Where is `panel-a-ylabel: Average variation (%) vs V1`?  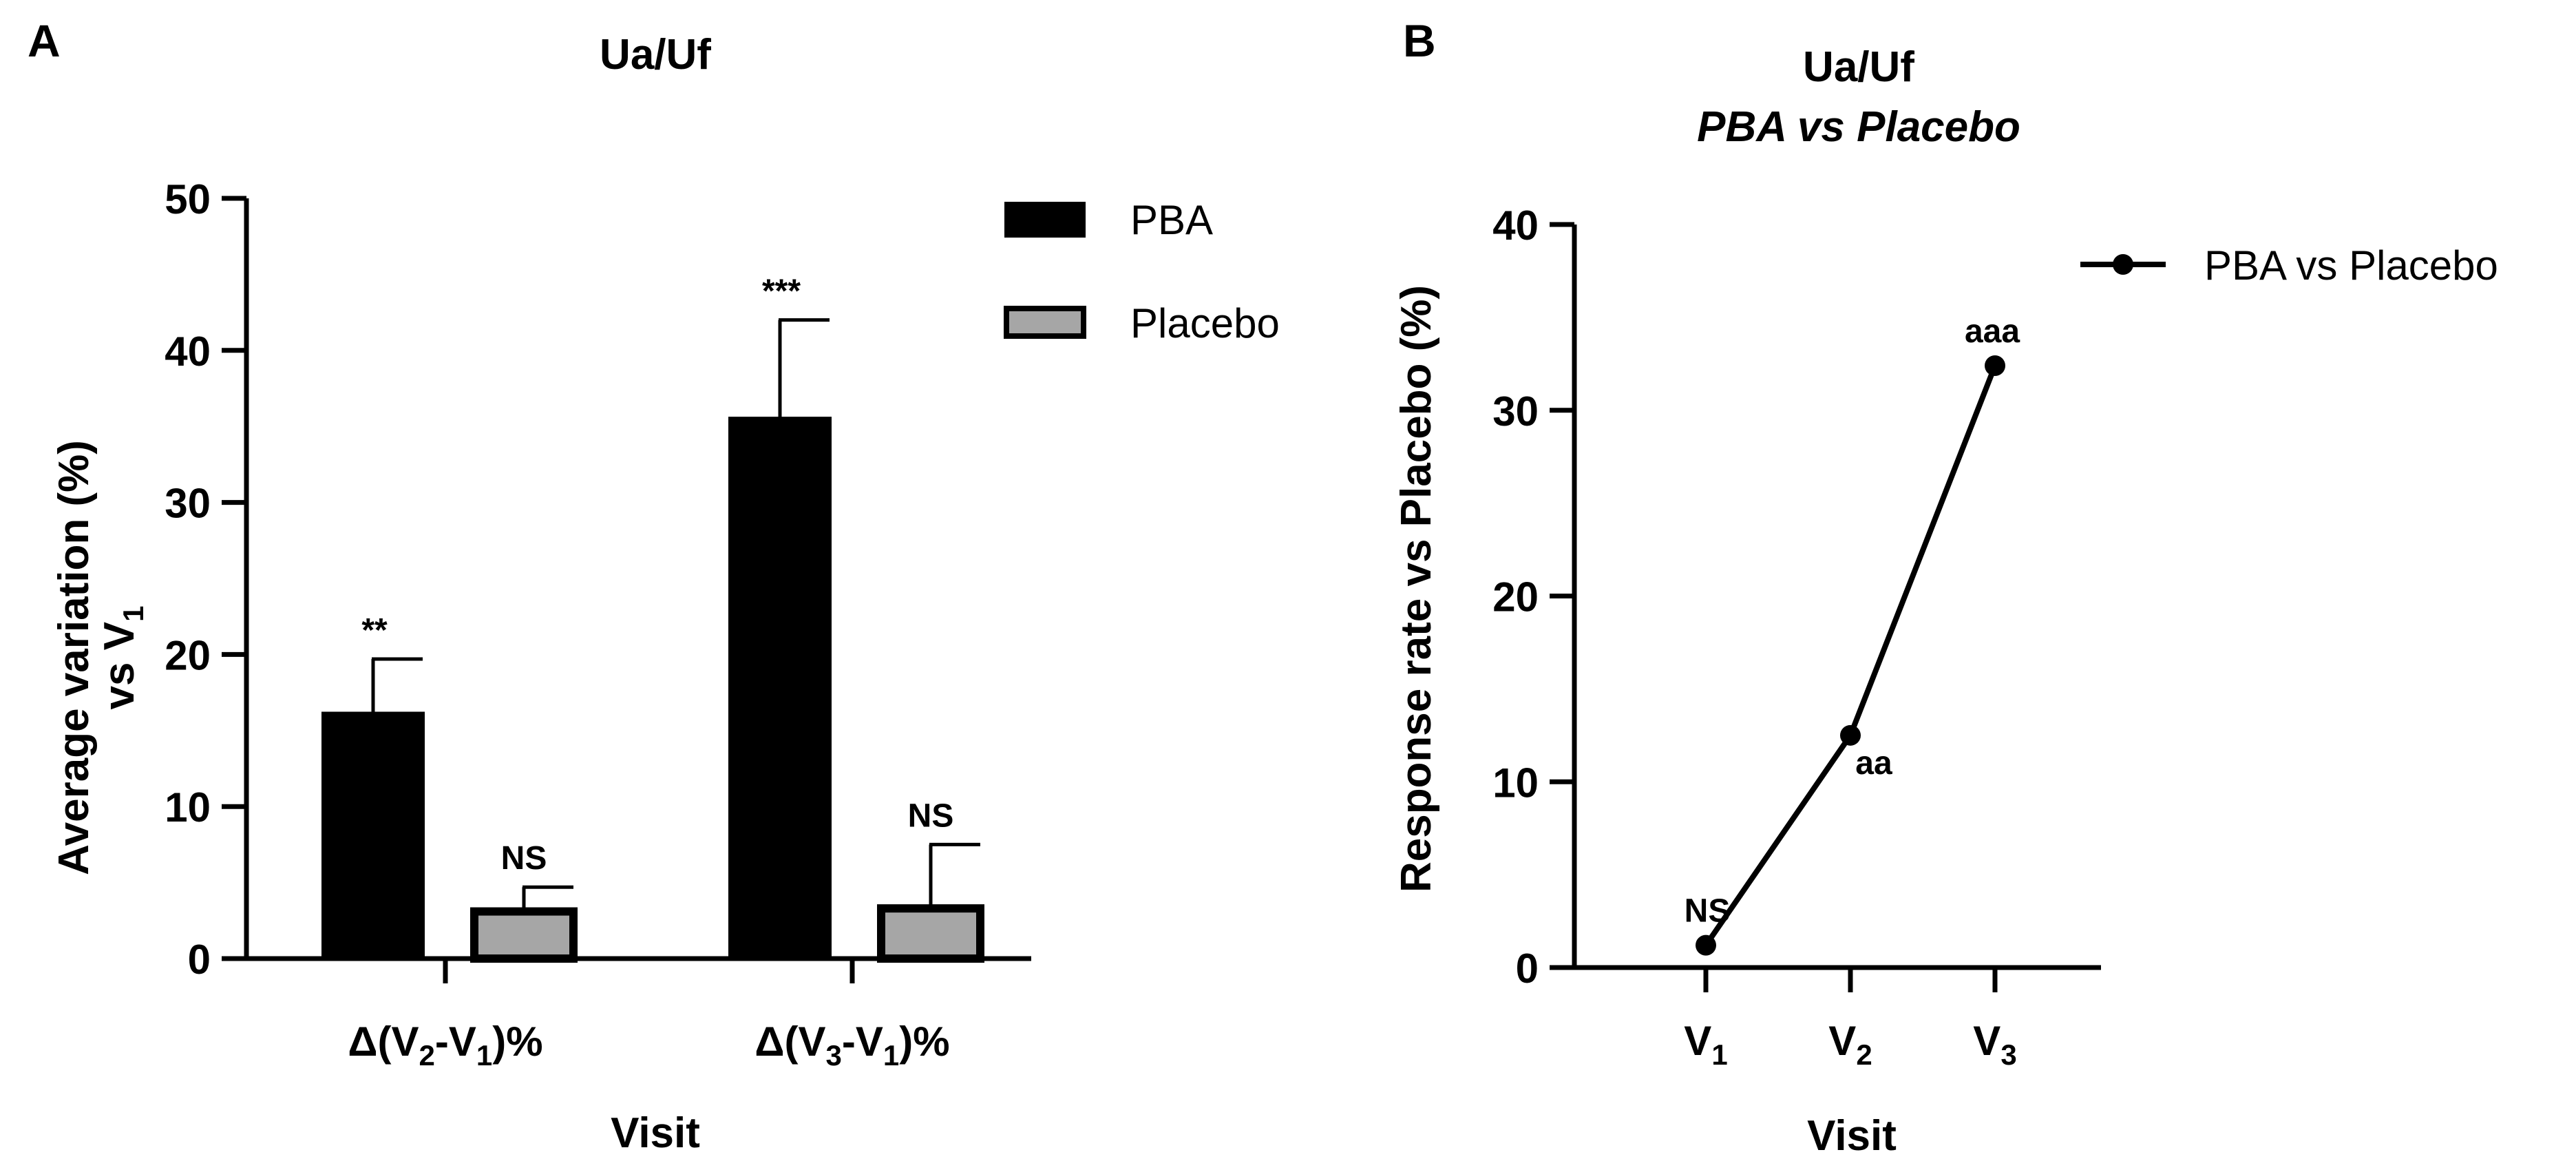
panel-a-ylabel: Average variation (%) vs V1 is located at coordinates (100, 657).